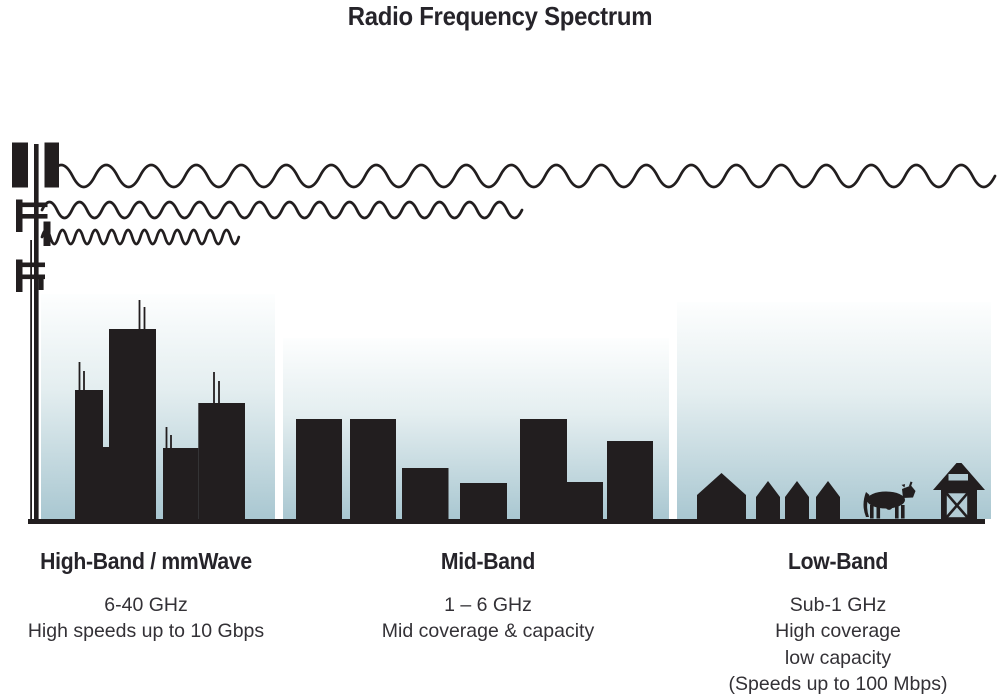  Describe the element at coordinates (160, 409) in the screenshot. I see `high-band-skyline` at that location.